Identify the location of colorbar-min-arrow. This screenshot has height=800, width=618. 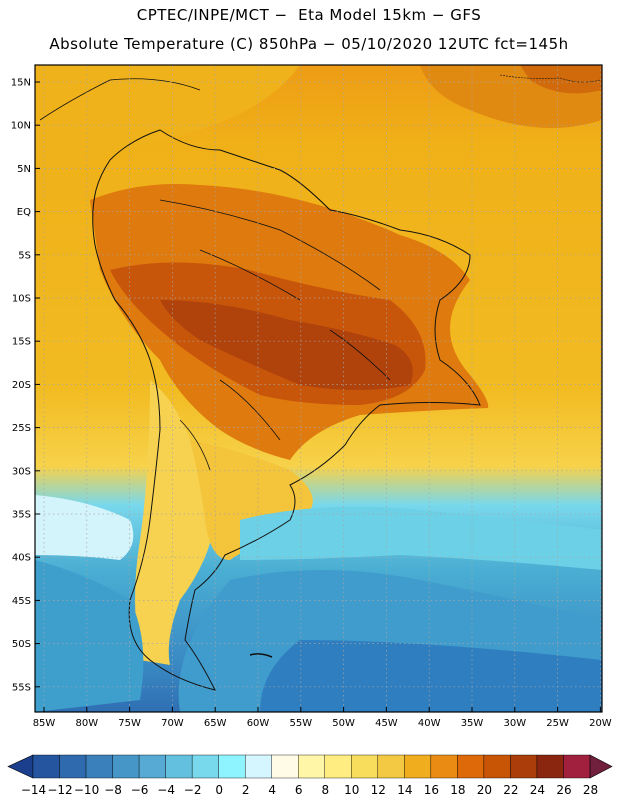
(20, 766).